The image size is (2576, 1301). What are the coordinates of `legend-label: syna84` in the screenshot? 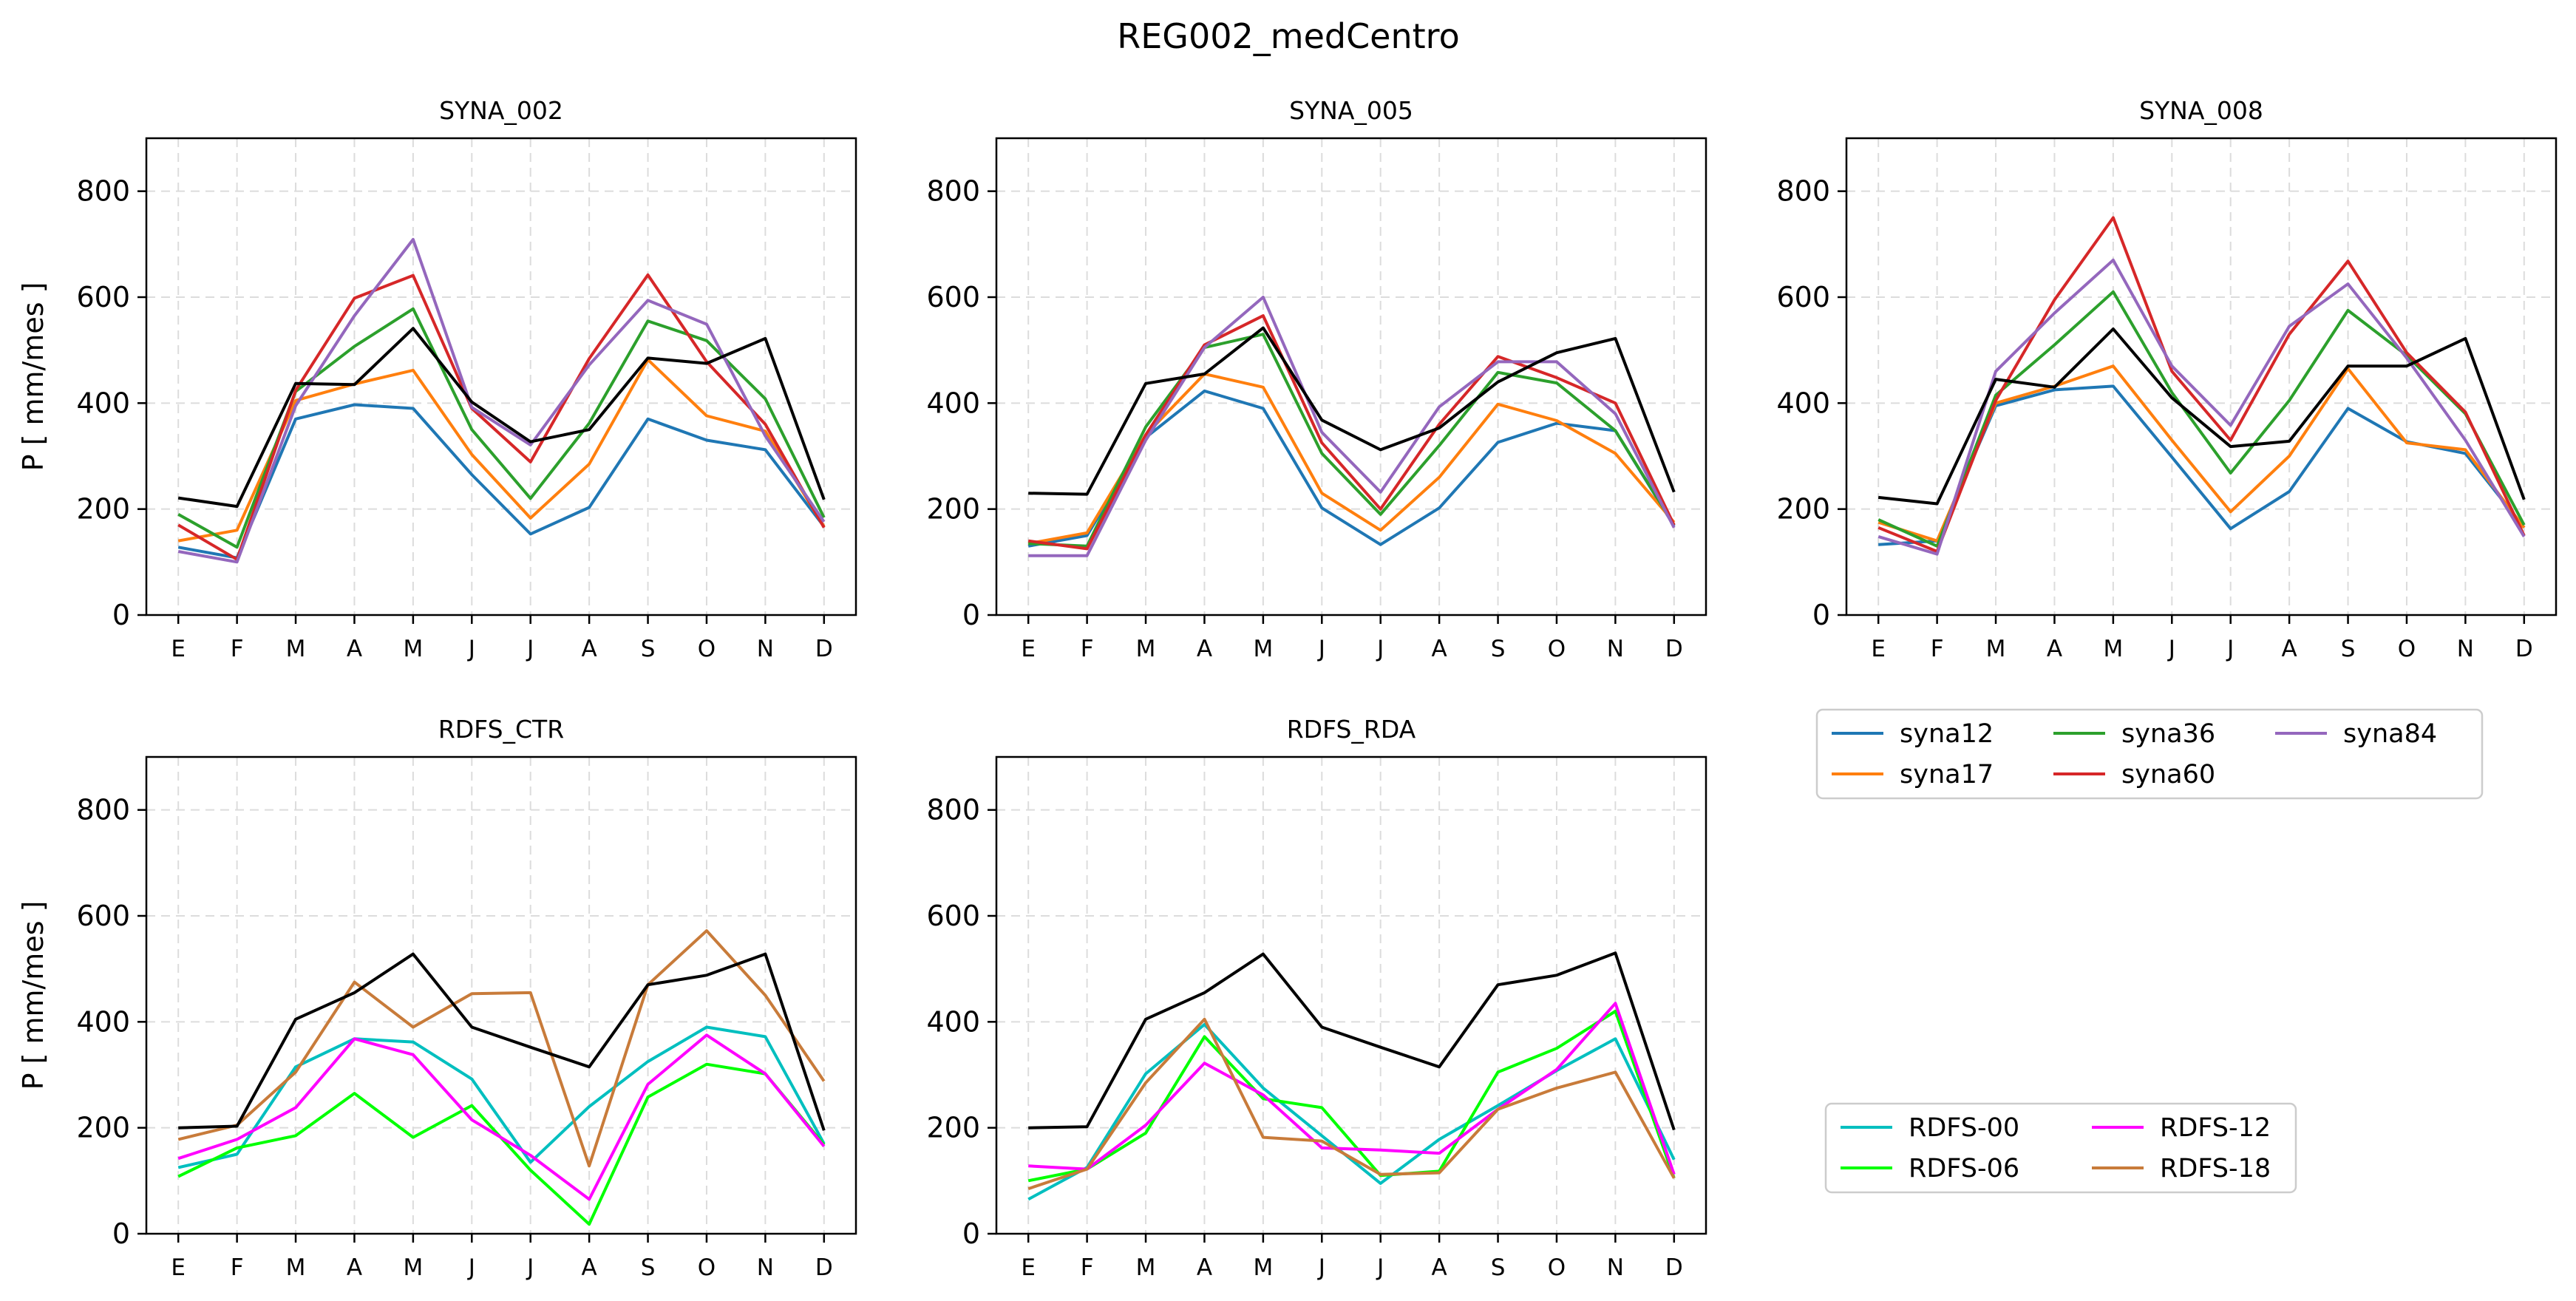 It's located at (2390, 734).